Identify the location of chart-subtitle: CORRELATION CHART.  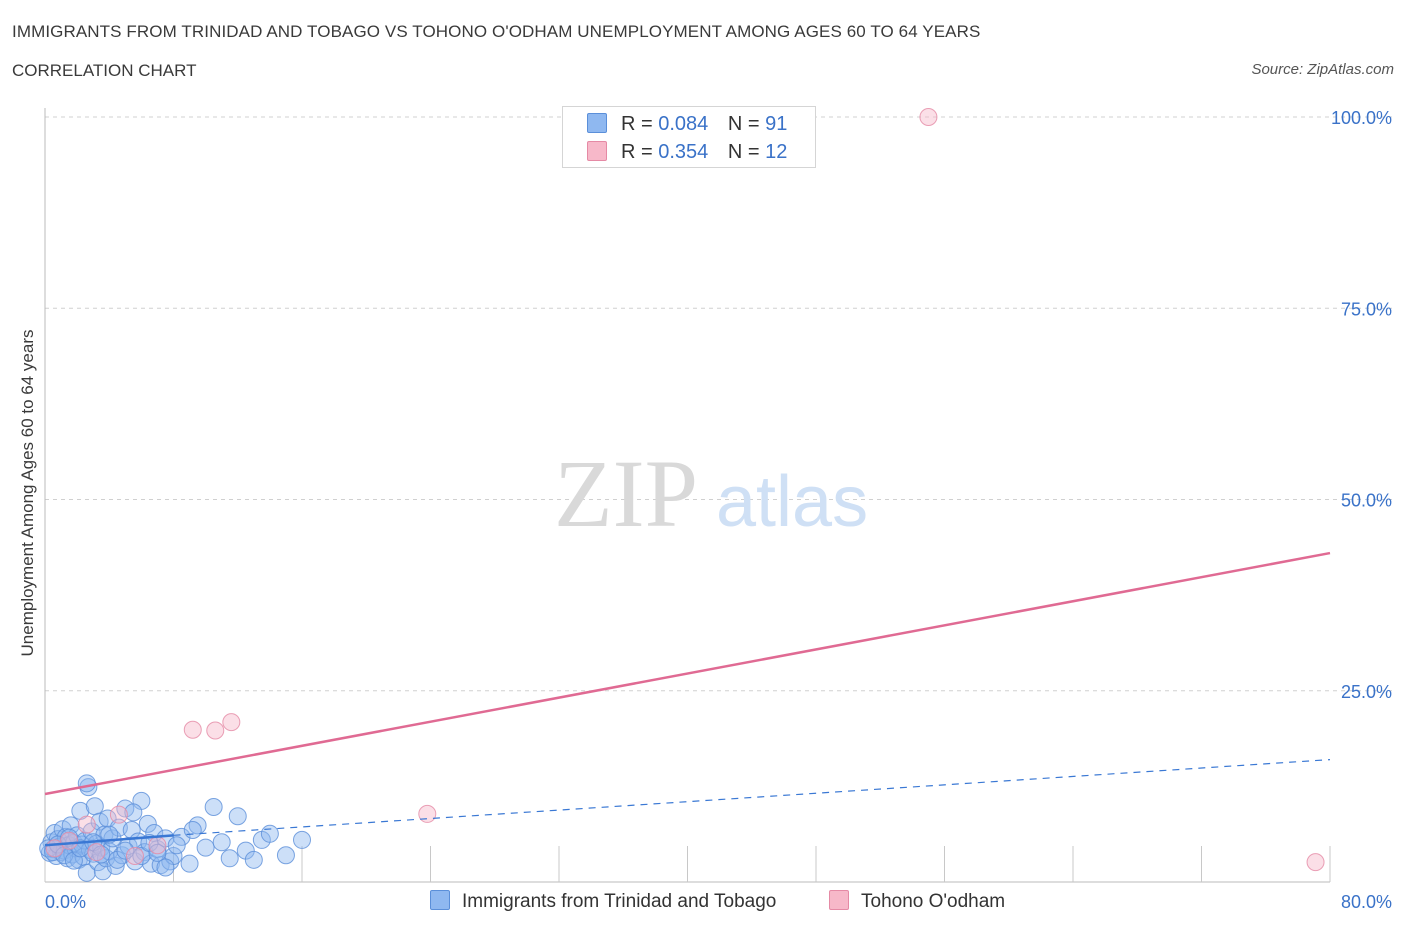
(104, 70).